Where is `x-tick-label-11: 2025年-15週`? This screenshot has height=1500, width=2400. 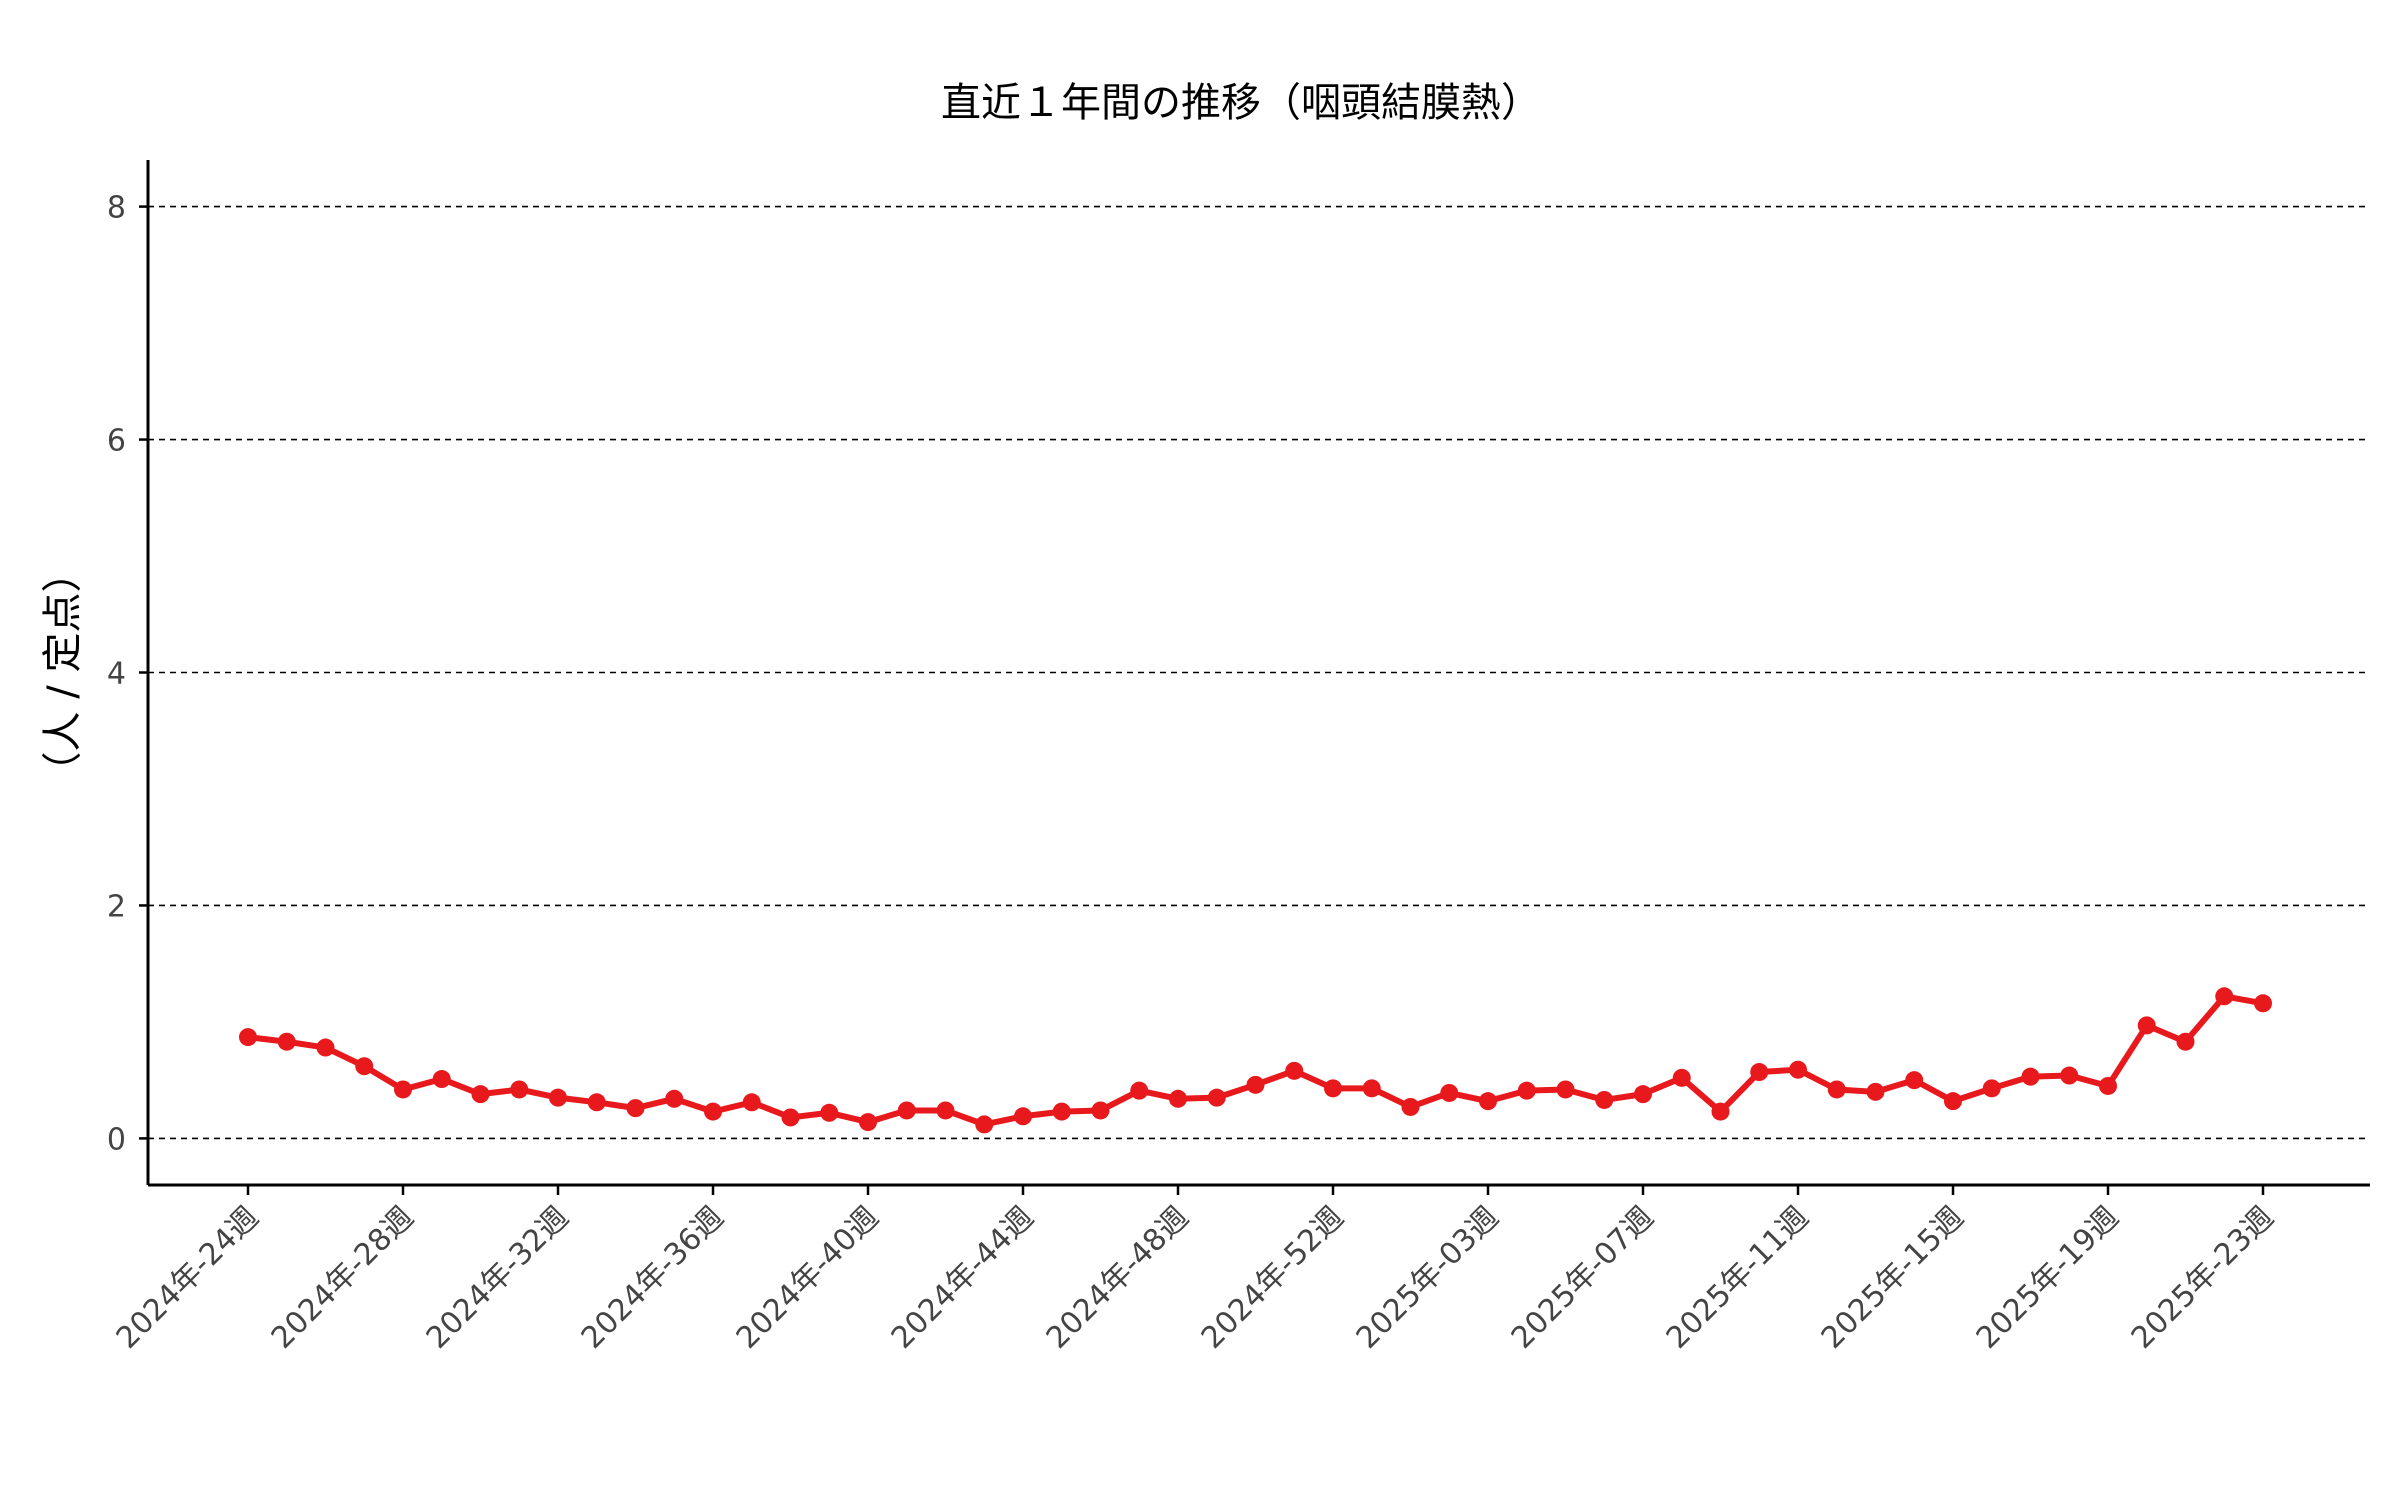 x-tick-label-11: 2025年-15週 is located at coordinates (1893, 1278).